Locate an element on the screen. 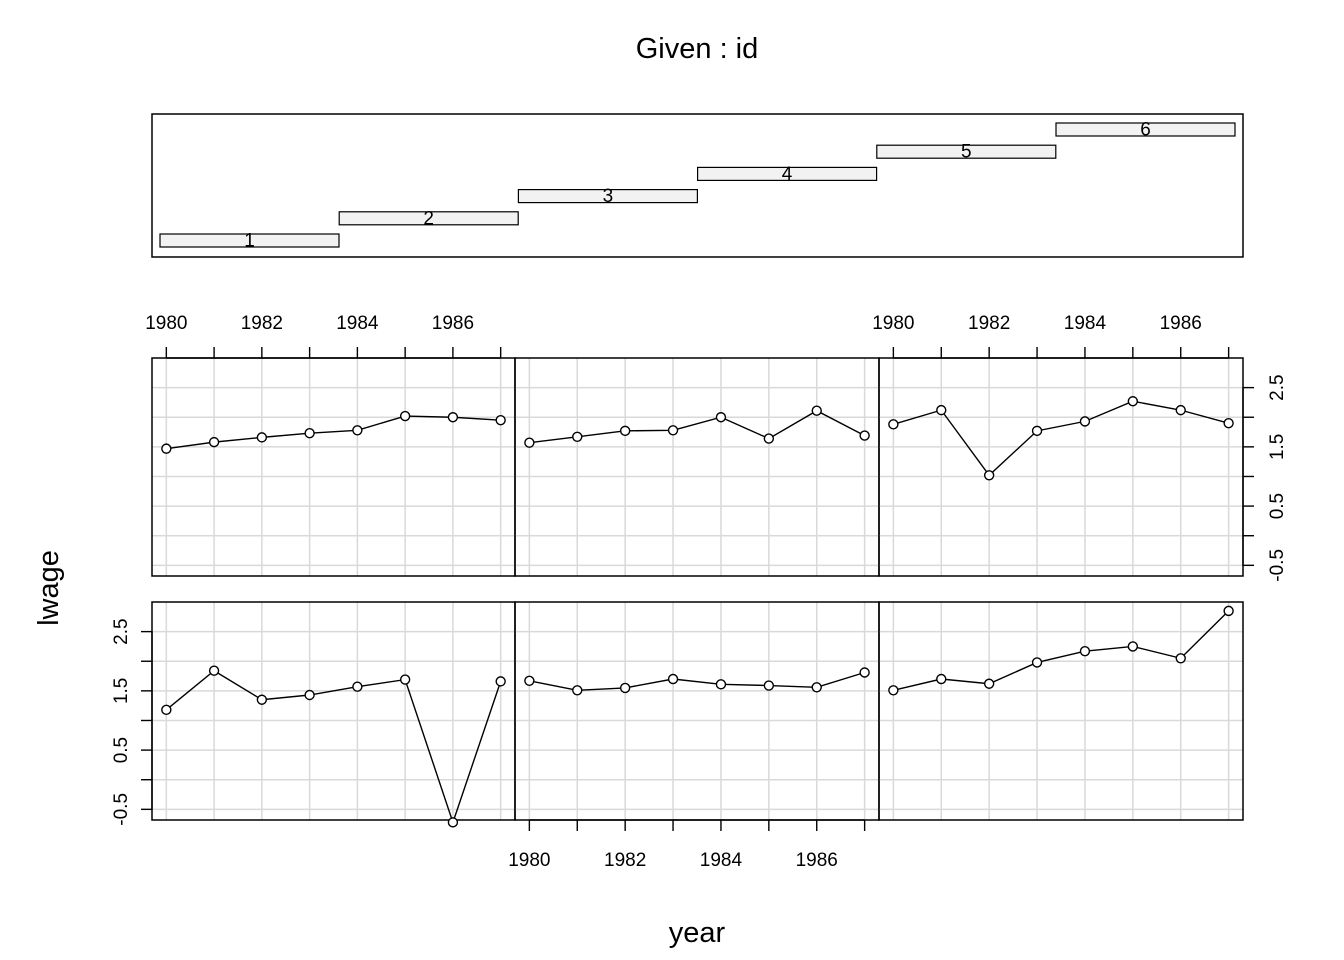 The image size is (1344, 960). y-axis-left-bottom: -0.5 0.5 1.5 2.5 is located at coordinates (132, 722).